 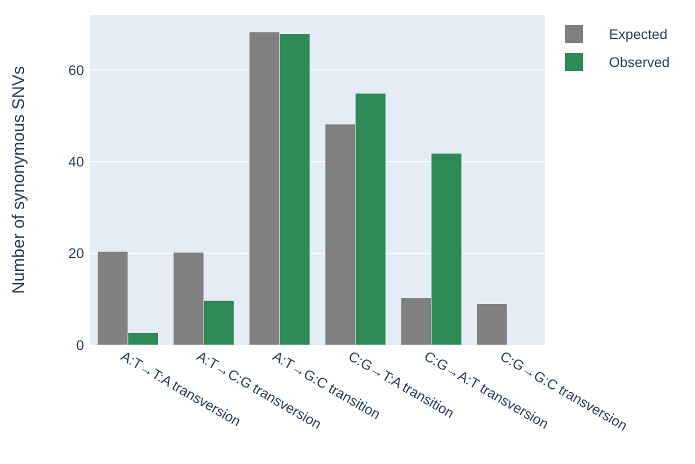 What do you see at coordinates (76, 253) in the screenshot?
I see `y-tick-label: 20` at bounding box center [76, 253].